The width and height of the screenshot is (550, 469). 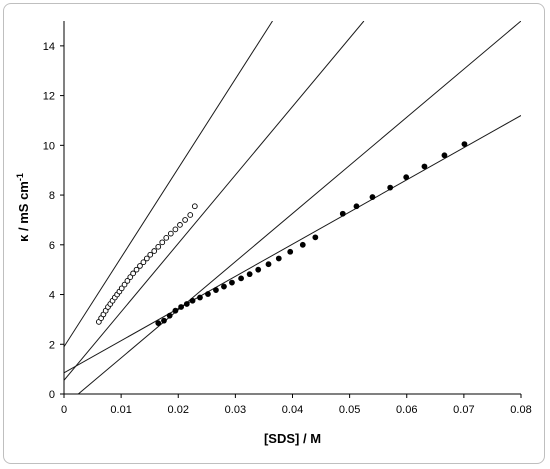 What do you see at coordinates (49, 97) in the screenshot?
I see `y-tick-label: 12` at bounding box center [49, 97].